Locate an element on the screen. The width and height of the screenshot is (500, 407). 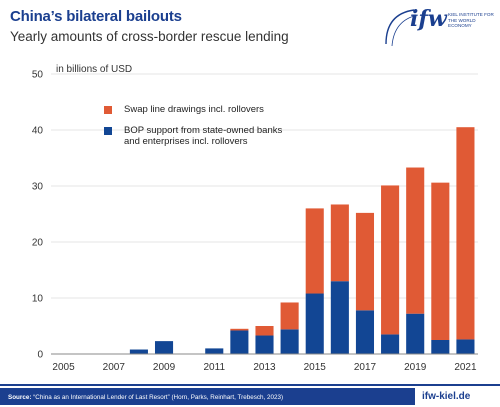
x-tick-label: 2021 is located at coordinates (465, 367).